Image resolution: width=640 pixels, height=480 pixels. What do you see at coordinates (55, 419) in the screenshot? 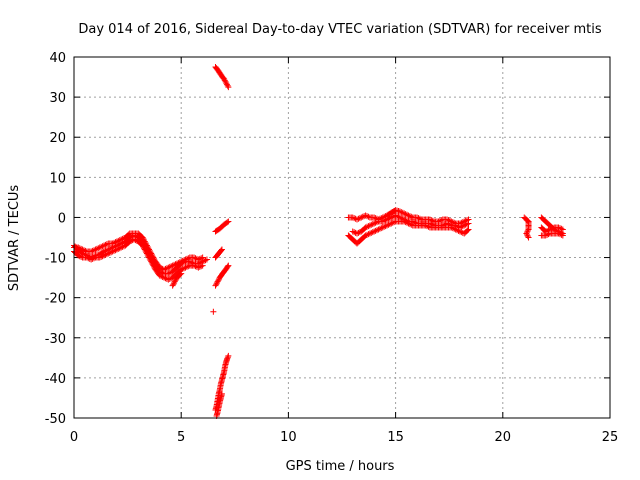
I see `y-tick-label: -50` at bounding box center [55, 419].